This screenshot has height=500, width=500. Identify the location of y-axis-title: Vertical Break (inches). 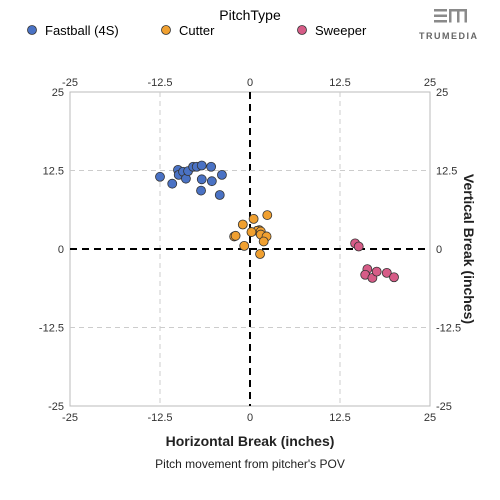
(469, 249).